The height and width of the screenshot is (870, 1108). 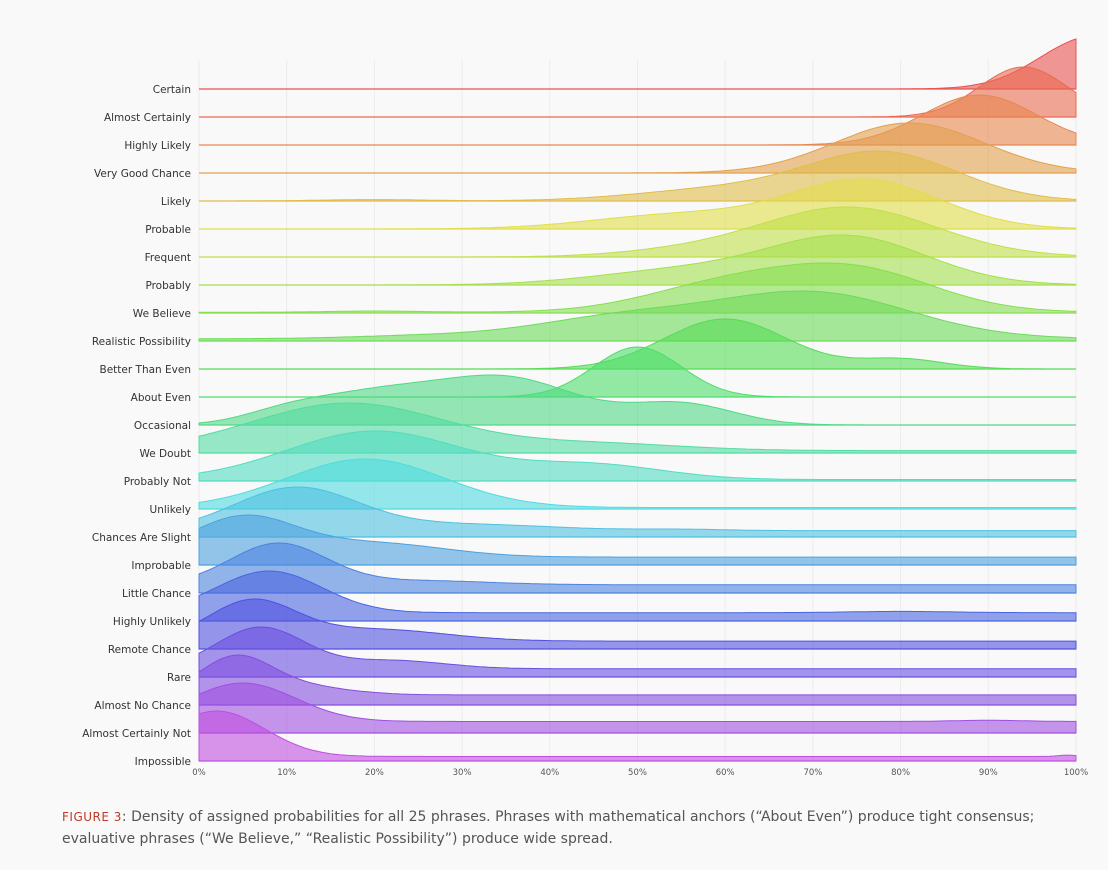 I want to click on row-label: Chances Are Slight, so click(x=141, y=538).